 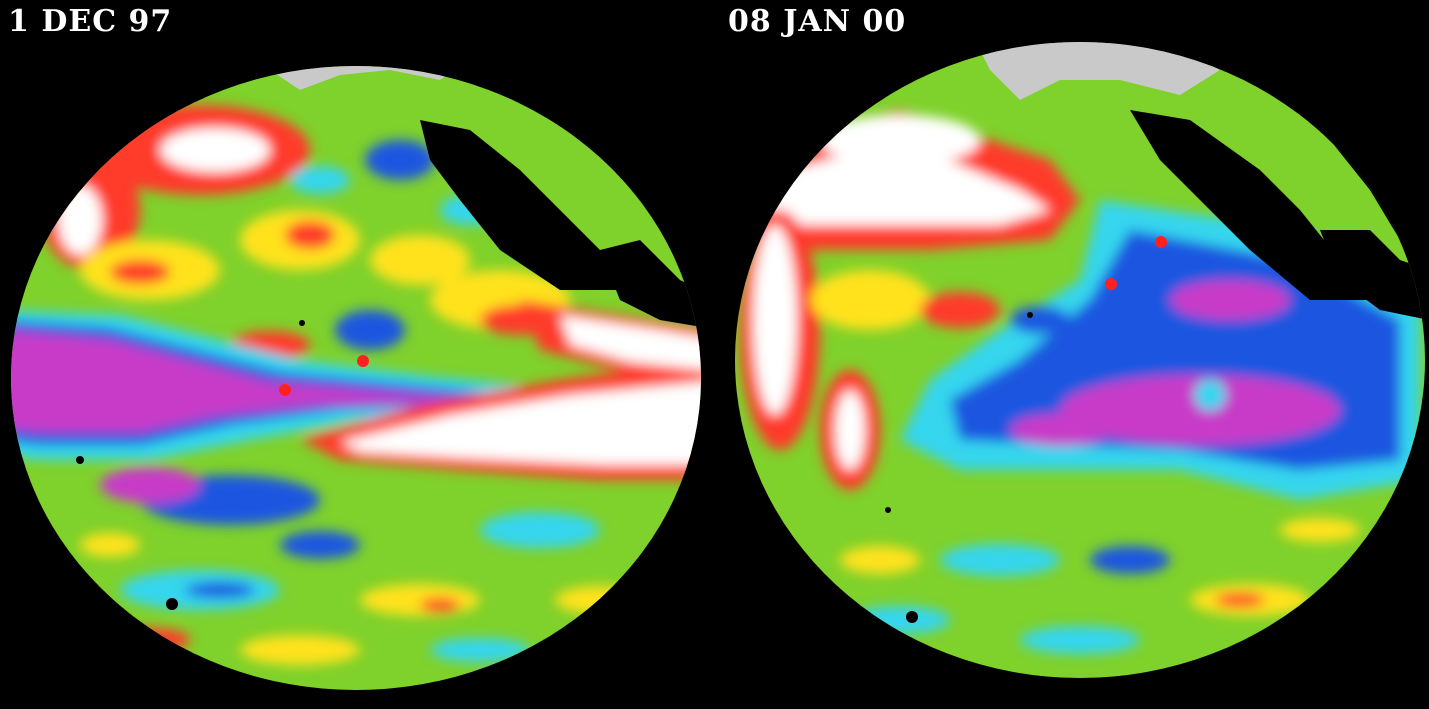 I want to click on left-land-alaska, so click(x=365, y=78).